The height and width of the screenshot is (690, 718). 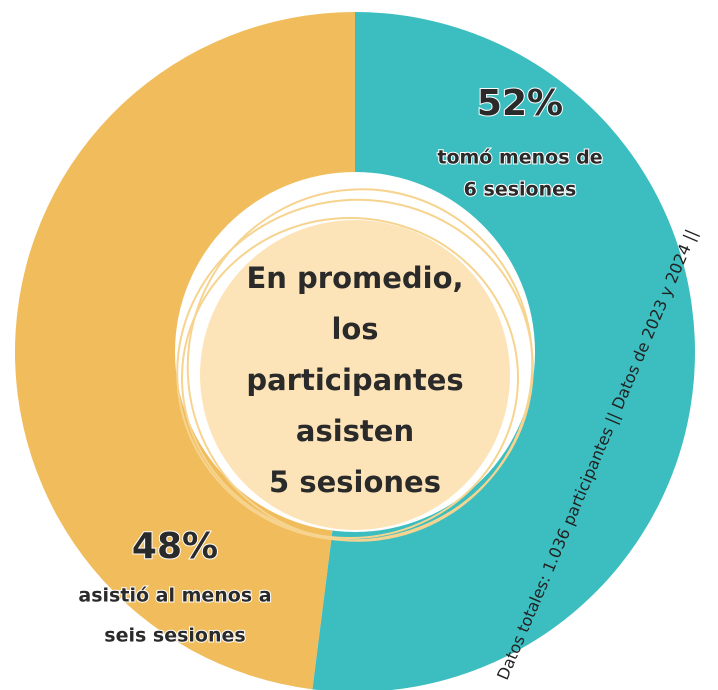 What do you see at coordinates (174, 636) in the screenshot?
I see `slice-label: seis sesiones` at bounding box center [174, 636].